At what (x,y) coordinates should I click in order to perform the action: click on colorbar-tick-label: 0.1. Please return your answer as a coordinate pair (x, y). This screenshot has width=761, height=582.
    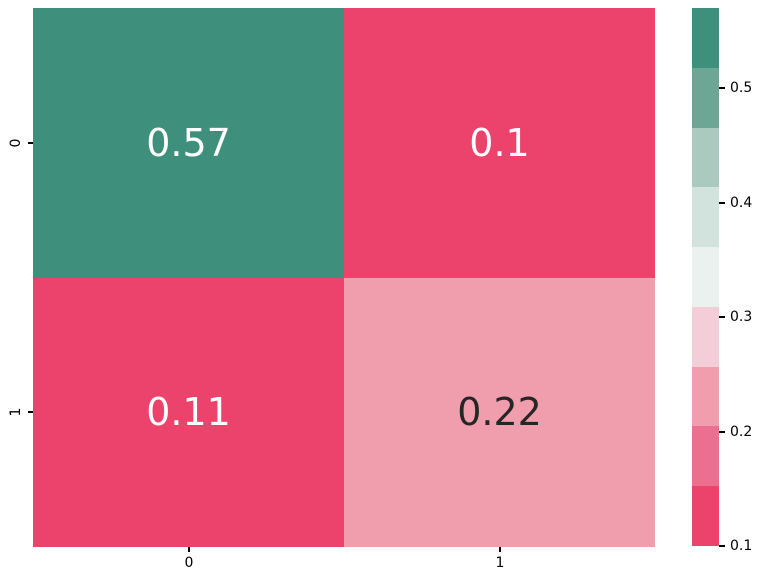
    Looking at the image, I should click on (741, 546).